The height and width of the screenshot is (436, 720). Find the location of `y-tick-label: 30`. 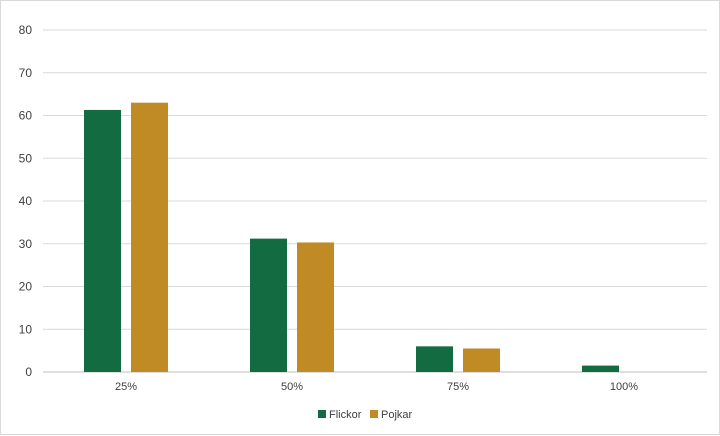

y-tick-label: 30 is located at coordinates (26, 244).